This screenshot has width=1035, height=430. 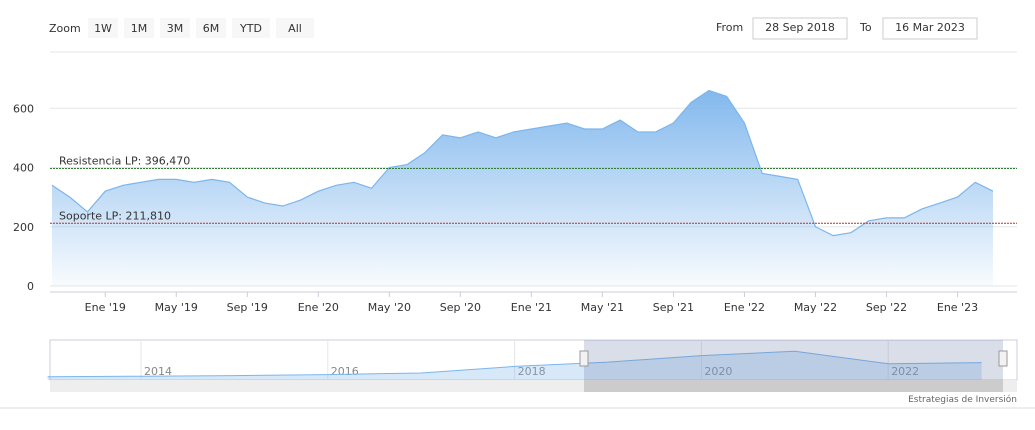 I want to click on x-tick-label: Ene '22, so click(x=744, y=307).